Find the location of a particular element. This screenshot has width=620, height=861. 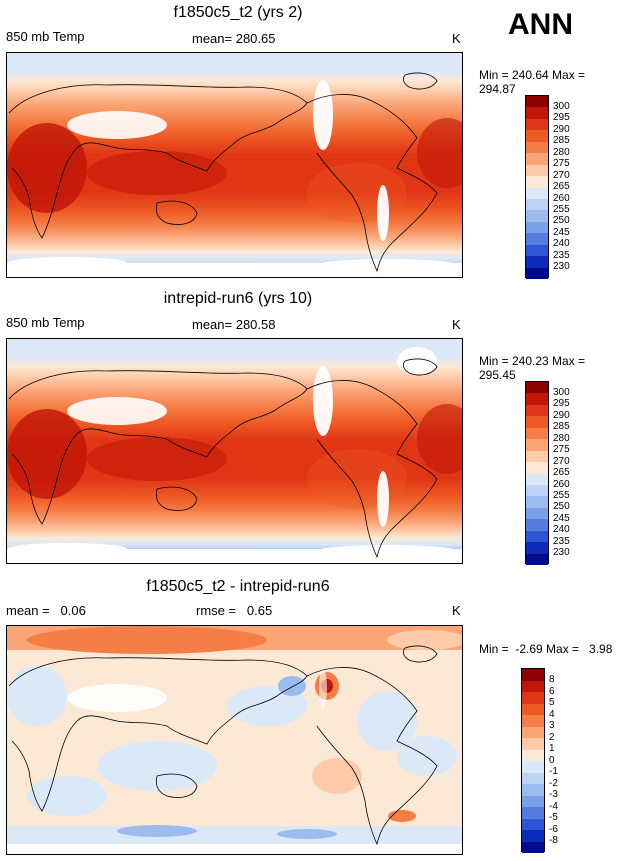

panel1-colorbar-label: 270 is located at coordinates (561, 175).